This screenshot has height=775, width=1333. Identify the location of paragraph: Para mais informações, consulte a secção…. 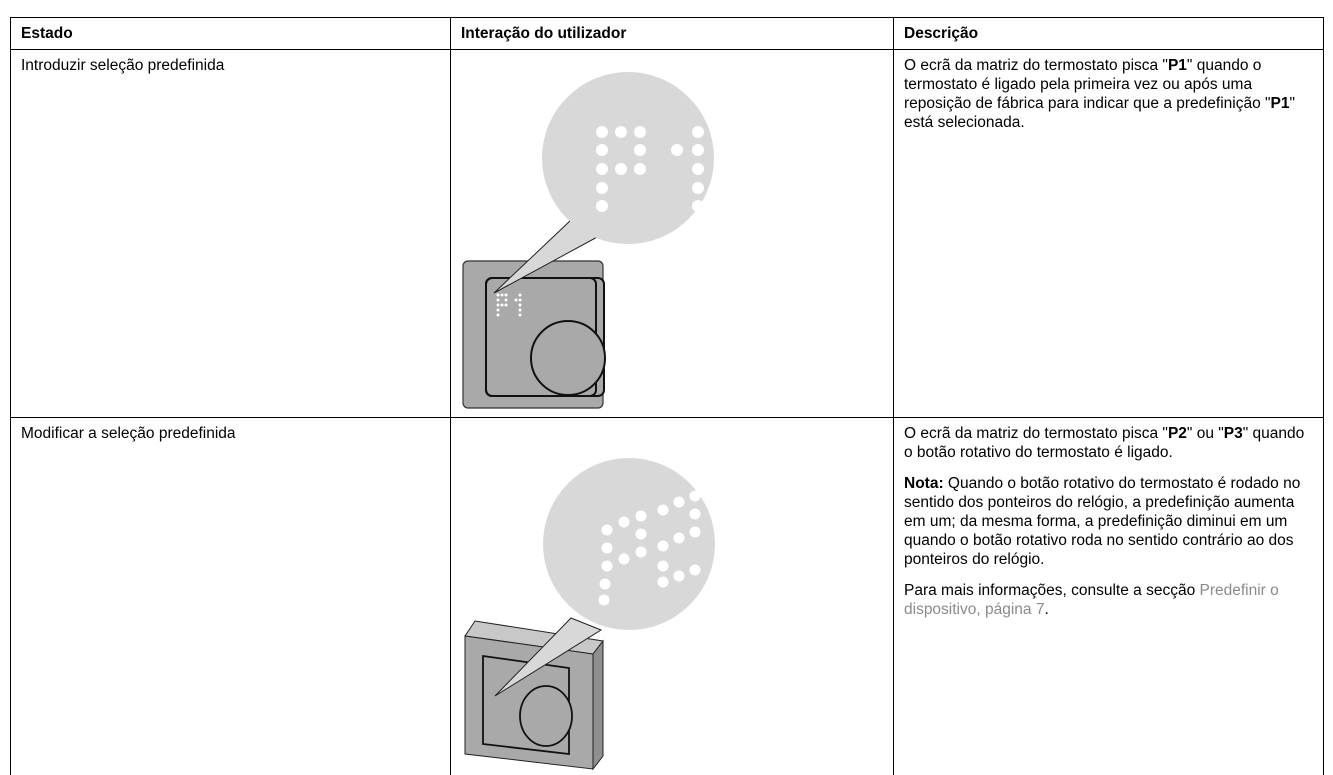
(1108, 600).